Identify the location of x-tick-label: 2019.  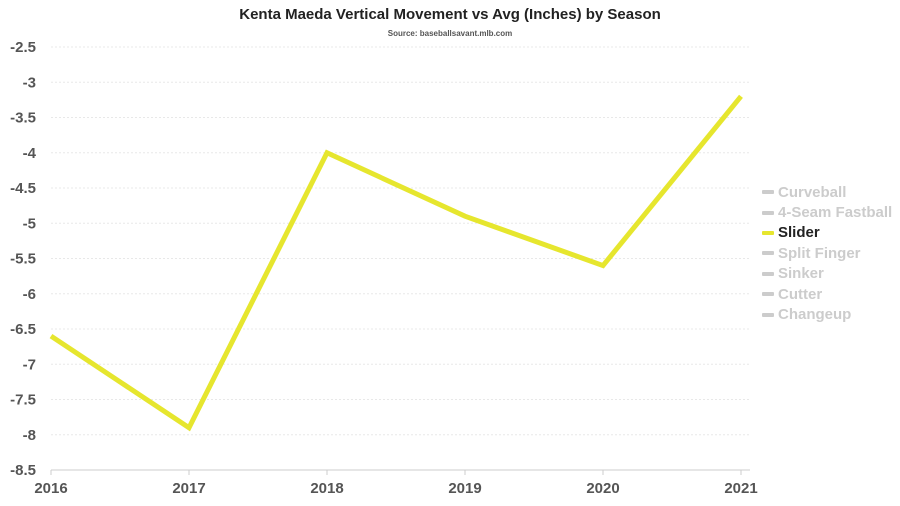
(464, 488).